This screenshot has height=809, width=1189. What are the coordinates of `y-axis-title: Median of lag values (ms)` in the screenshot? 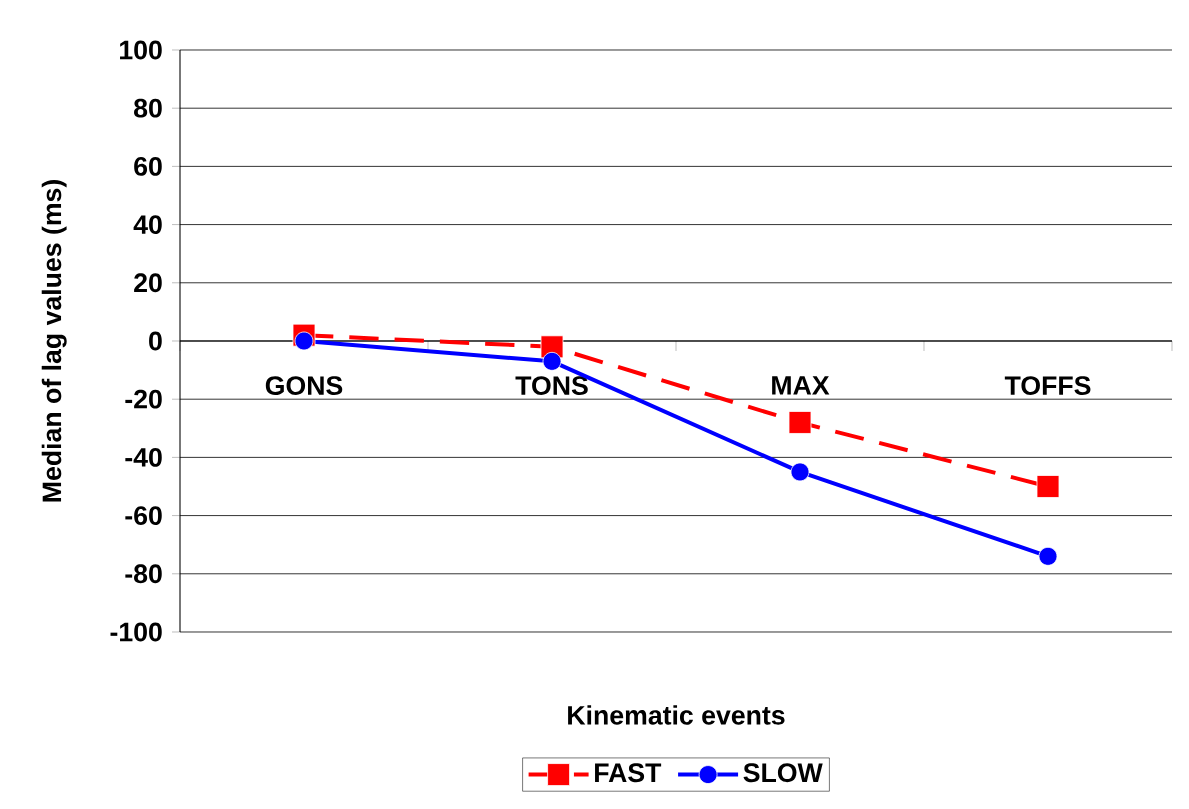 It's located at (54, 341).